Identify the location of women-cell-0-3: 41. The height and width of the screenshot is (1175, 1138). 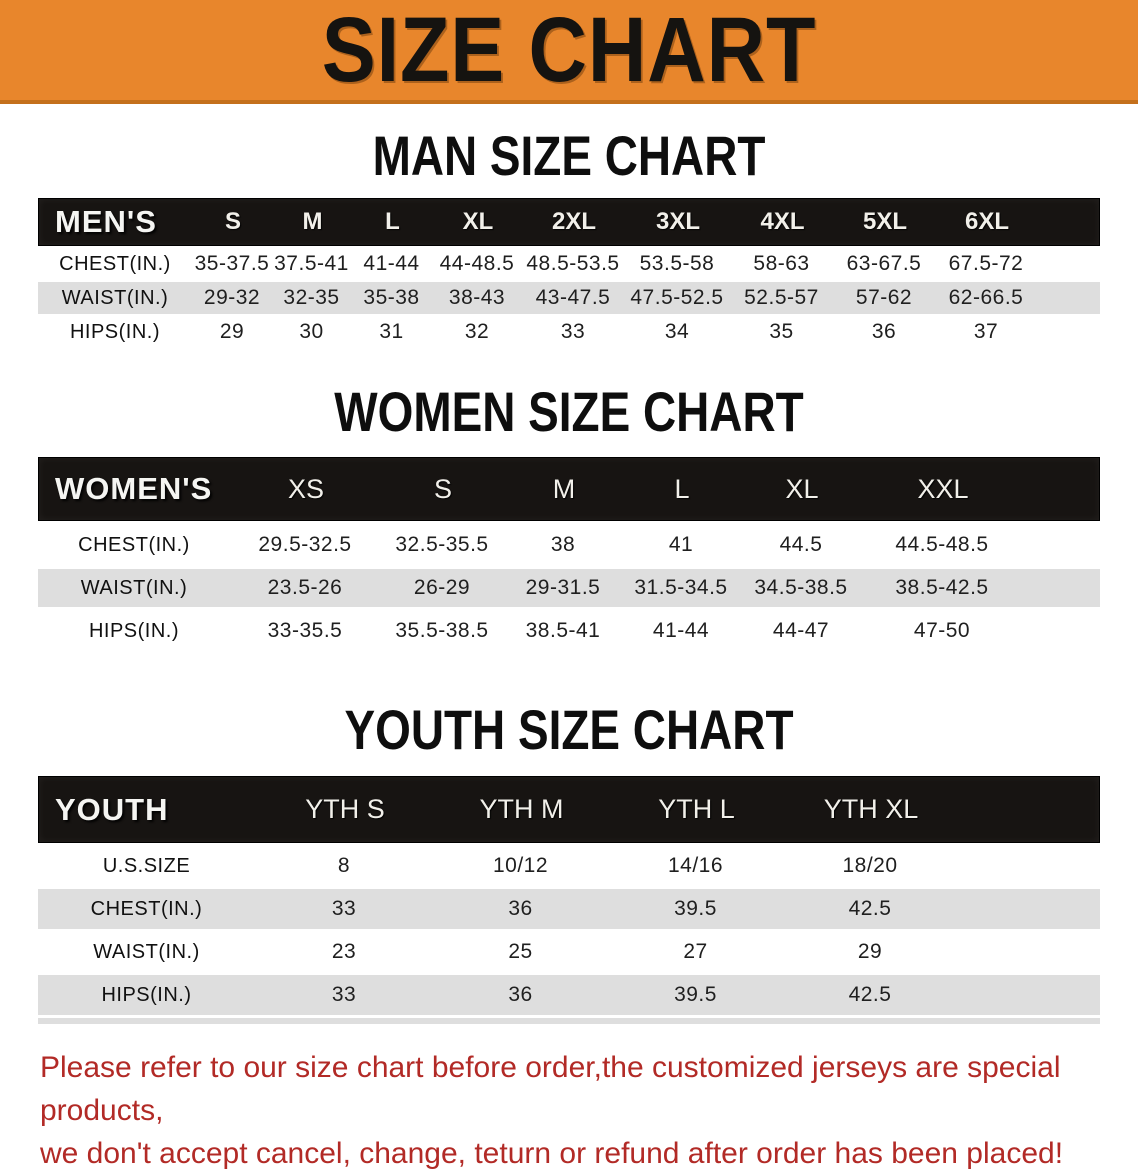
(681, 544).